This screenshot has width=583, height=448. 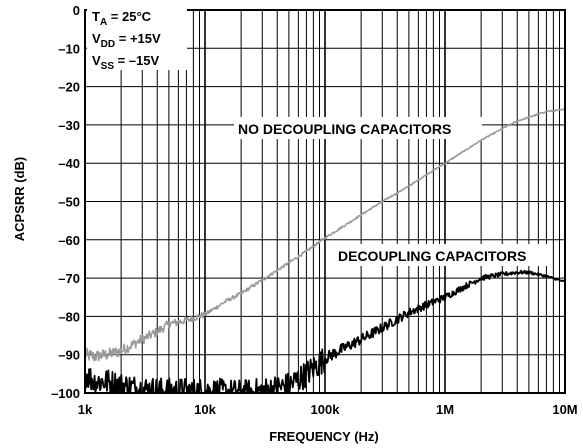 I want to click on y-tick-label: –10, so click(x=69, y=48).